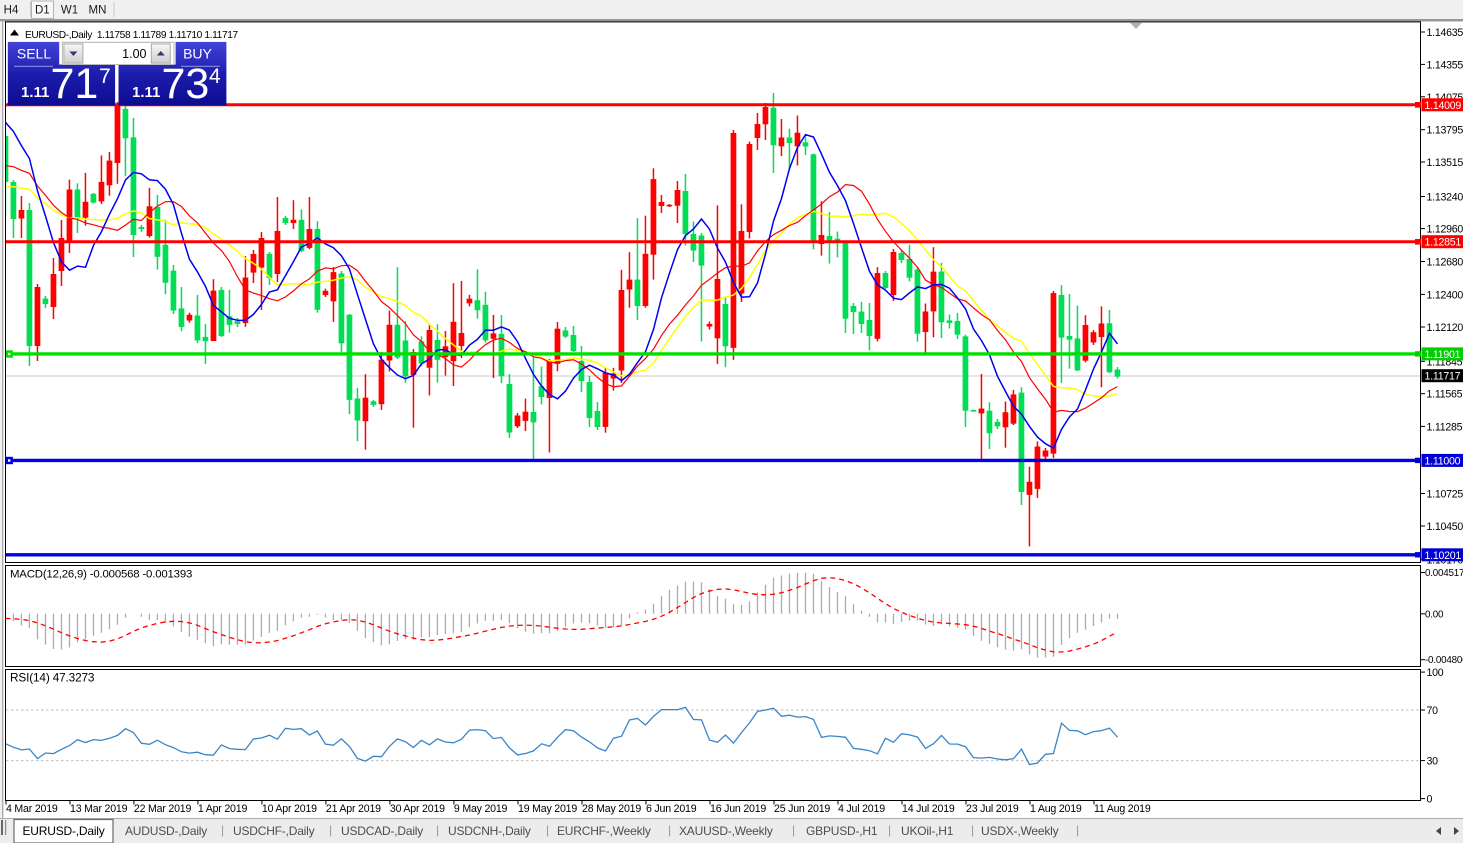  I want to click on svg-text: 1.12120, so click(1445, 328).